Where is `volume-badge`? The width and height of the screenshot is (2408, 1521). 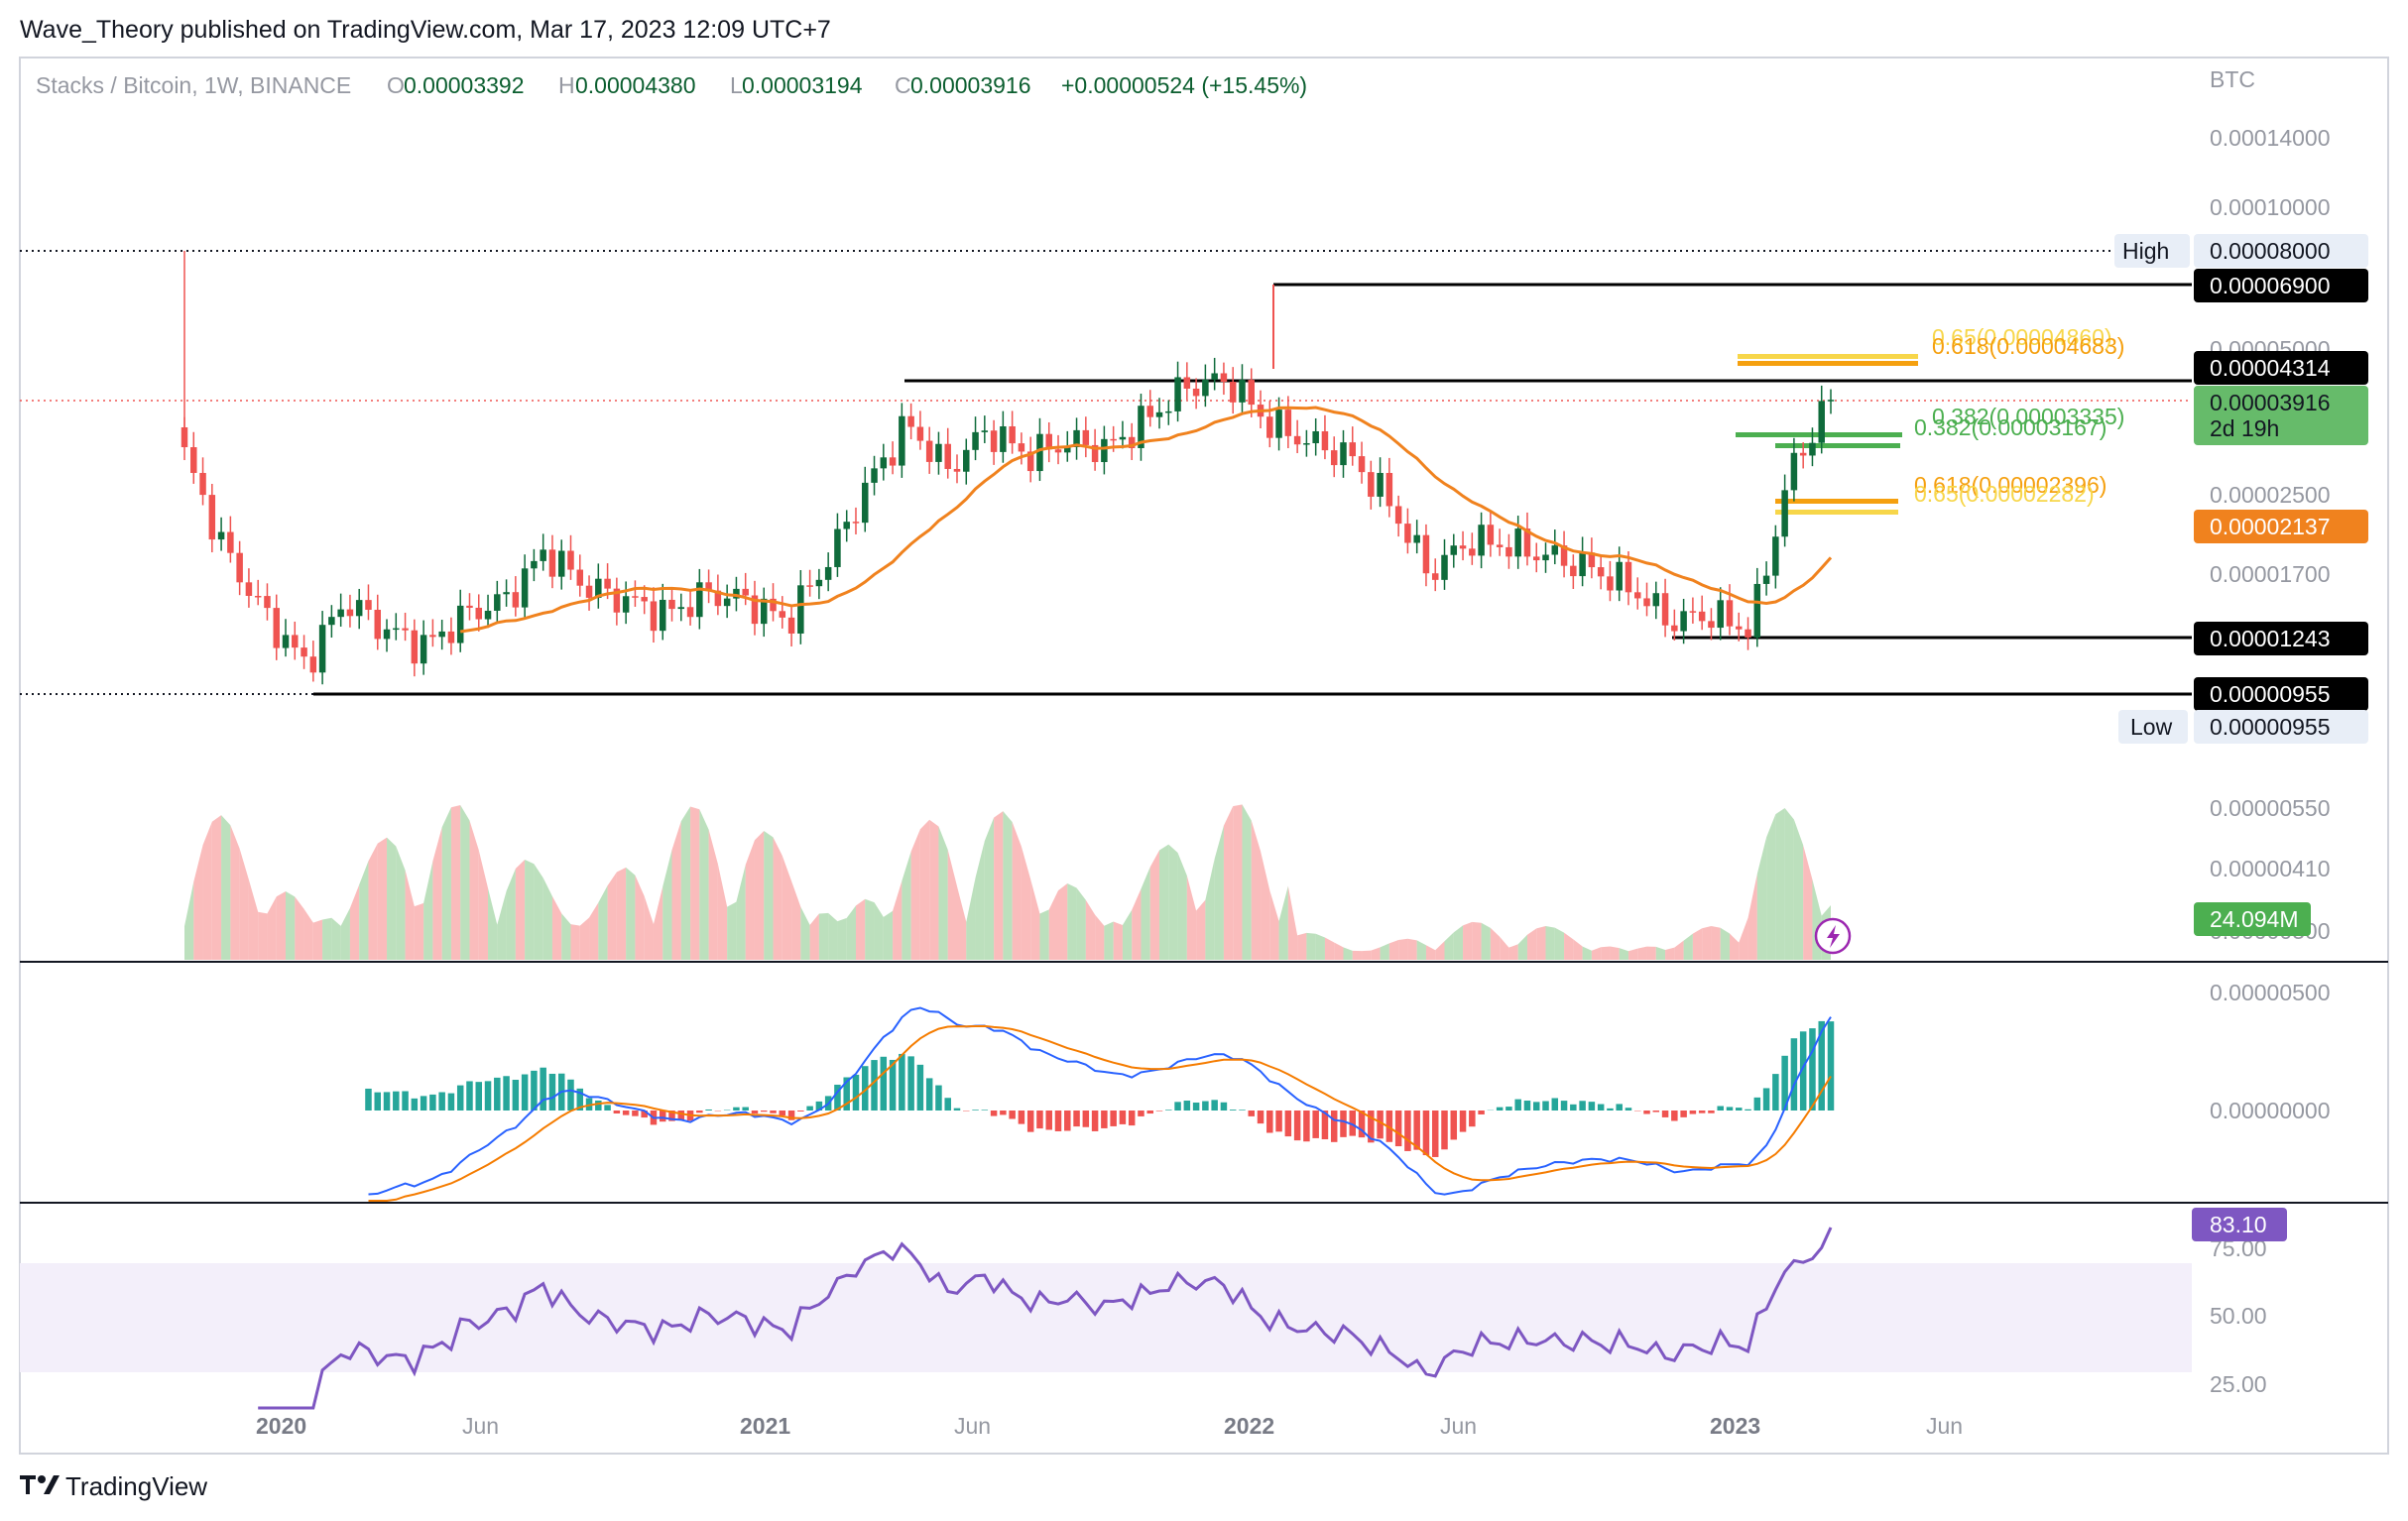
volume-badge is located at coordinates (2253, 919).